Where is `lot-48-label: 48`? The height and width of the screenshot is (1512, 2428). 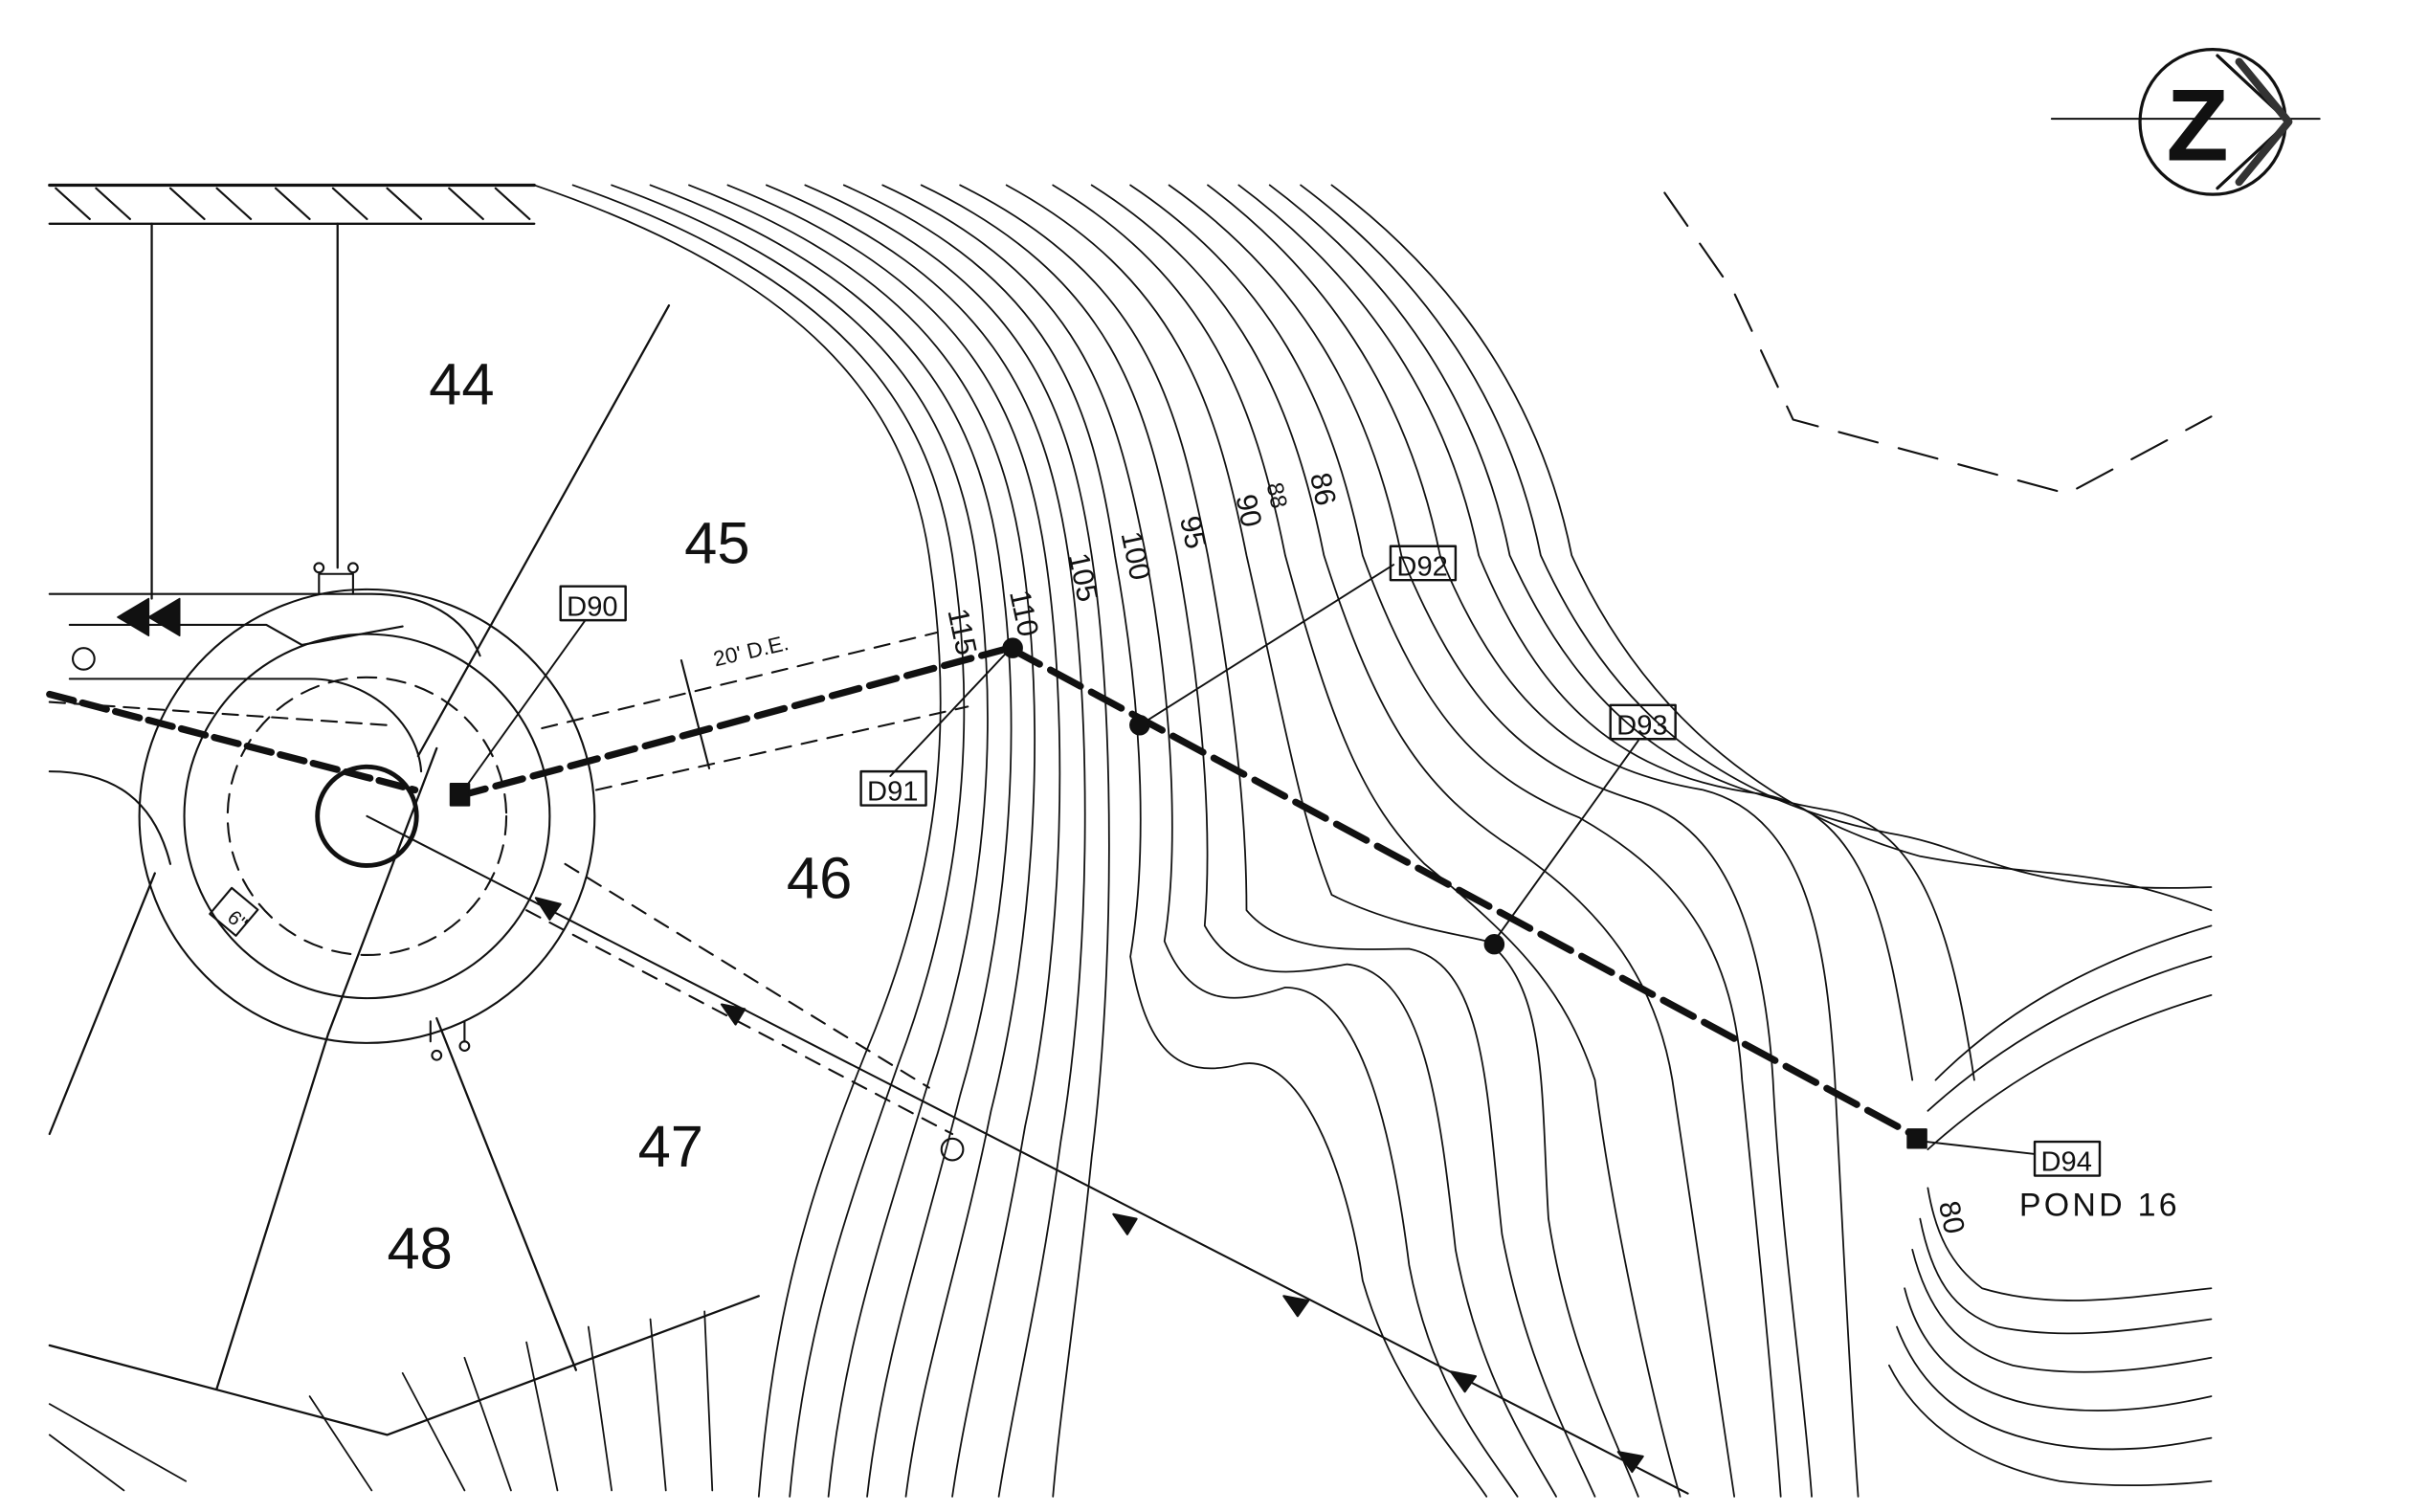 lot-48-label: 48 is located at coordinates (420, 1248).